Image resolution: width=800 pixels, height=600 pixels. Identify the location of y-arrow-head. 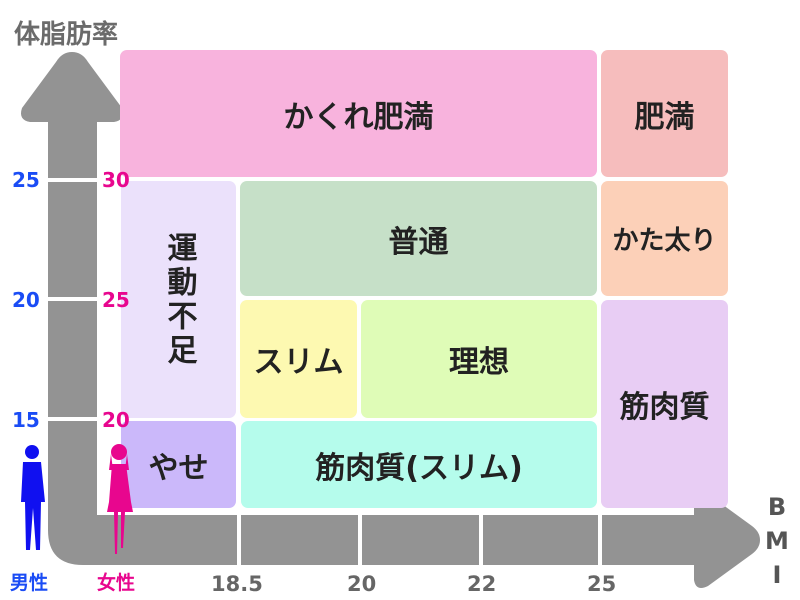
(72, 87).